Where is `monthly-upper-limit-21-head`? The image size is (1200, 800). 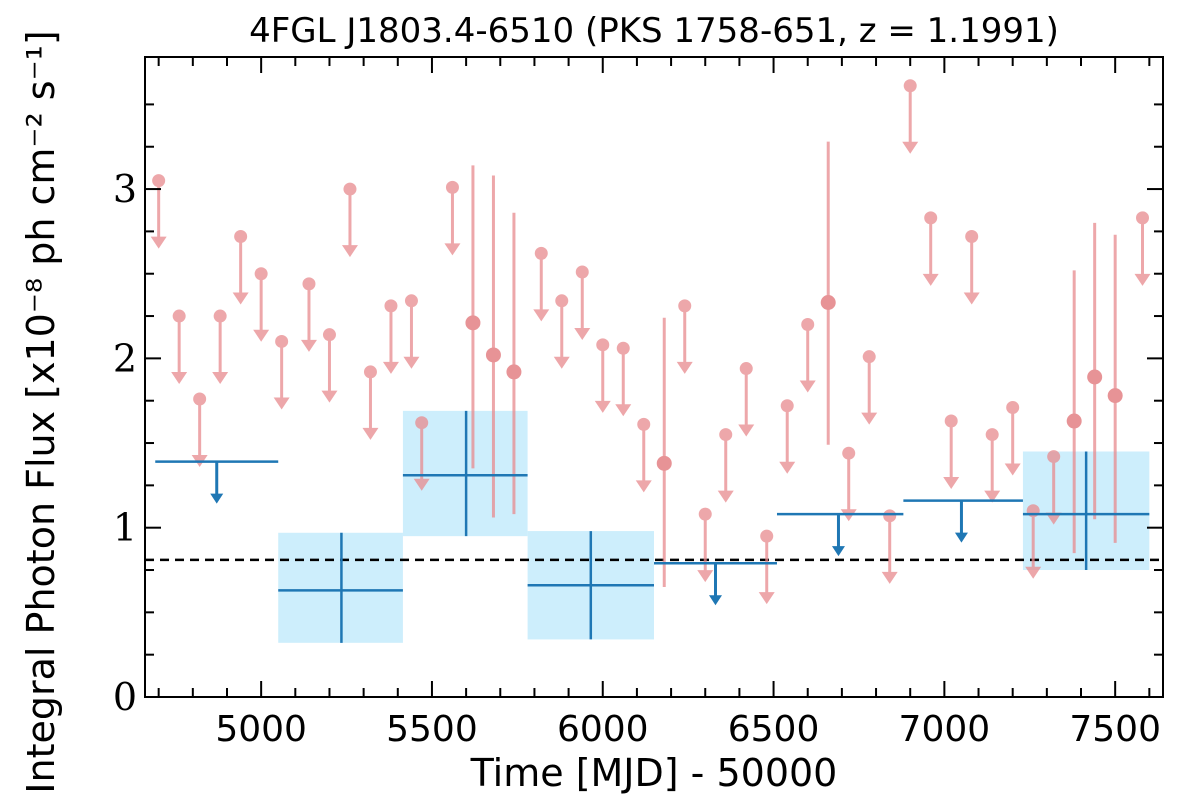
monthly-upper-limit-21-head is located at coordinates (684, 367).